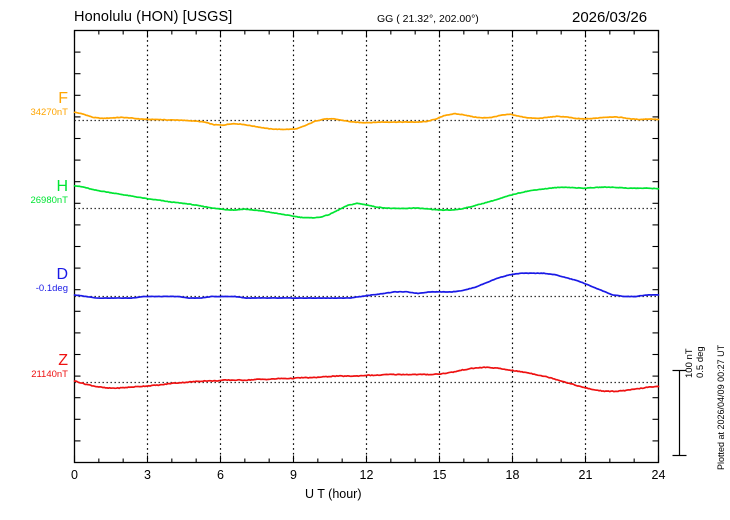 The height and width of the screenshot is (520, 730). Describe the element at coordinates (689, 363) in the screenshot. I see `scale-caption-nt: 100 nT` at that location.